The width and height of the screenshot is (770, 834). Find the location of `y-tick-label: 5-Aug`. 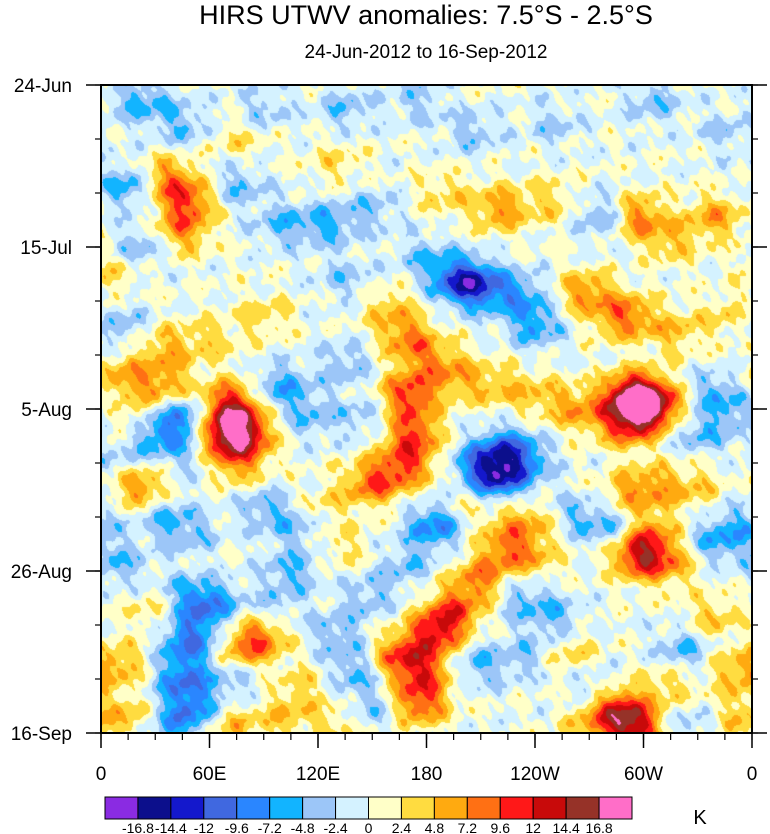

y-tick-label: 5-Aug is located at coordinates (46, 410).